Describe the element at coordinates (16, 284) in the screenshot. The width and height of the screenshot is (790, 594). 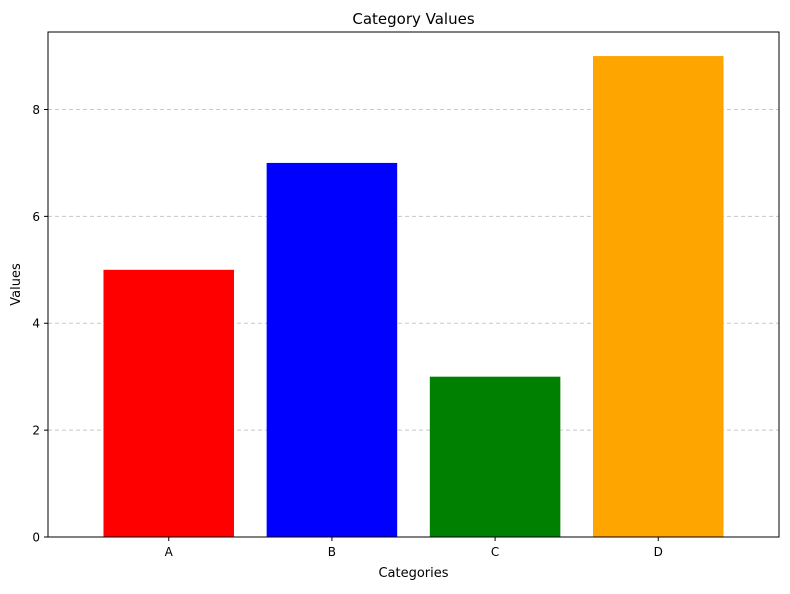
I see `y-axis-label: Values` at that location.